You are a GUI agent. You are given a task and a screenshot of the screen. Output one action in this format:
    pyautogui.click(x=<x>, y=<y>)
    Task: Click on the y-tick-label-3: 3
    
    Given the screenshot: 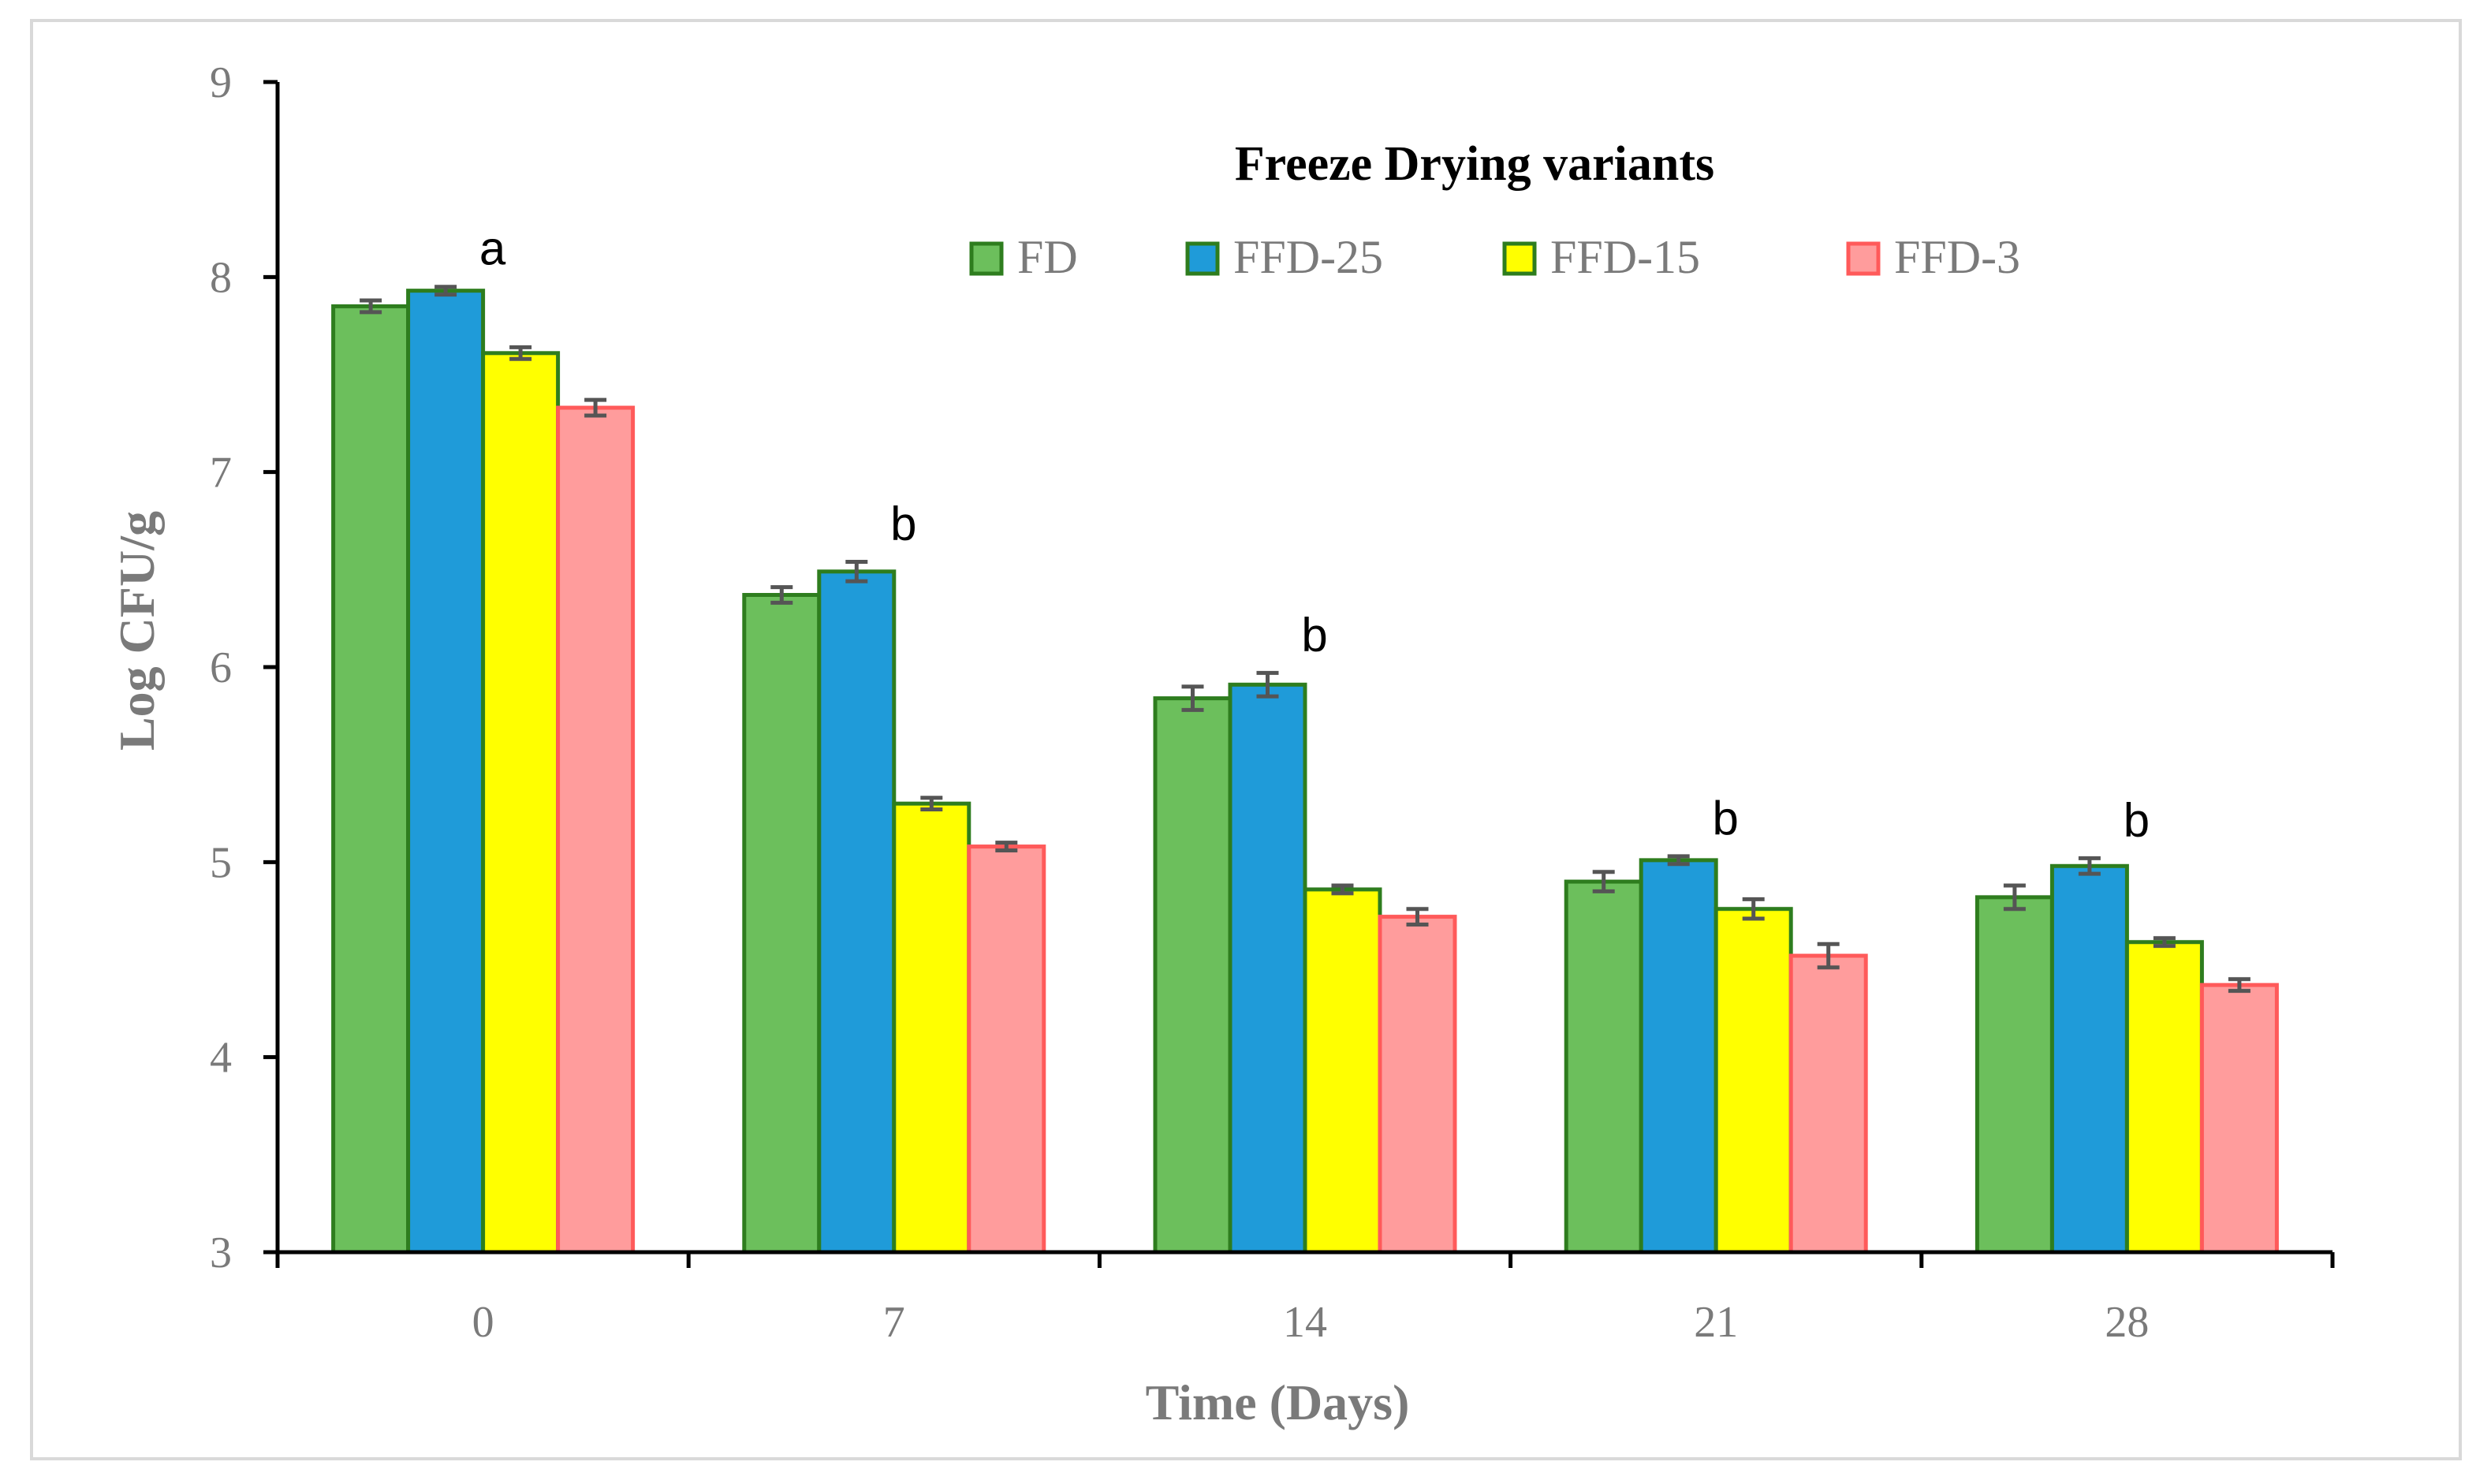 What is the action you would take?
    pyautogui.click(x=221, y=1253)
    